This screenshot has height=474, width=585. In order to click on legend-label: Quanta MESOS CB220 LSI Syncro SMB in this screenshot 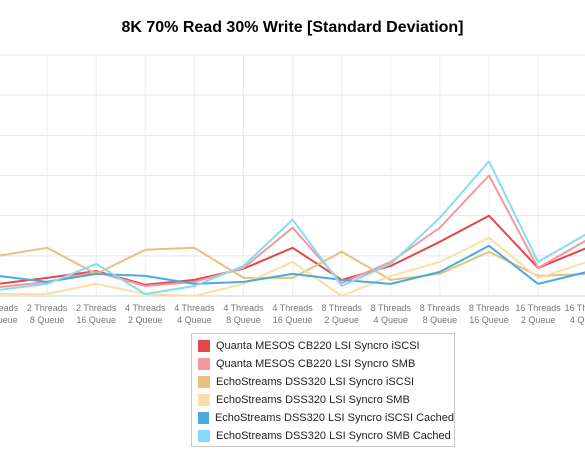, I will do `click(316, 364)`.